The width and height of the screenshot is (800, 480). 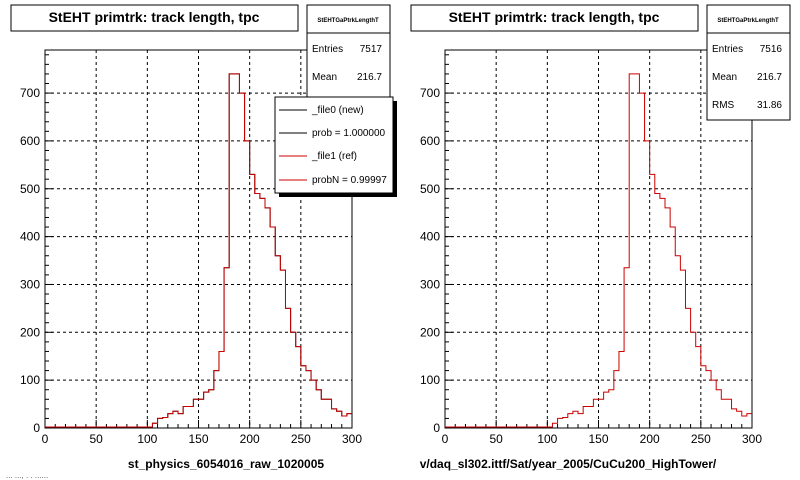 I want to click on legend-entry-prob: prob = 1.000000, so click(x=349, y=133).